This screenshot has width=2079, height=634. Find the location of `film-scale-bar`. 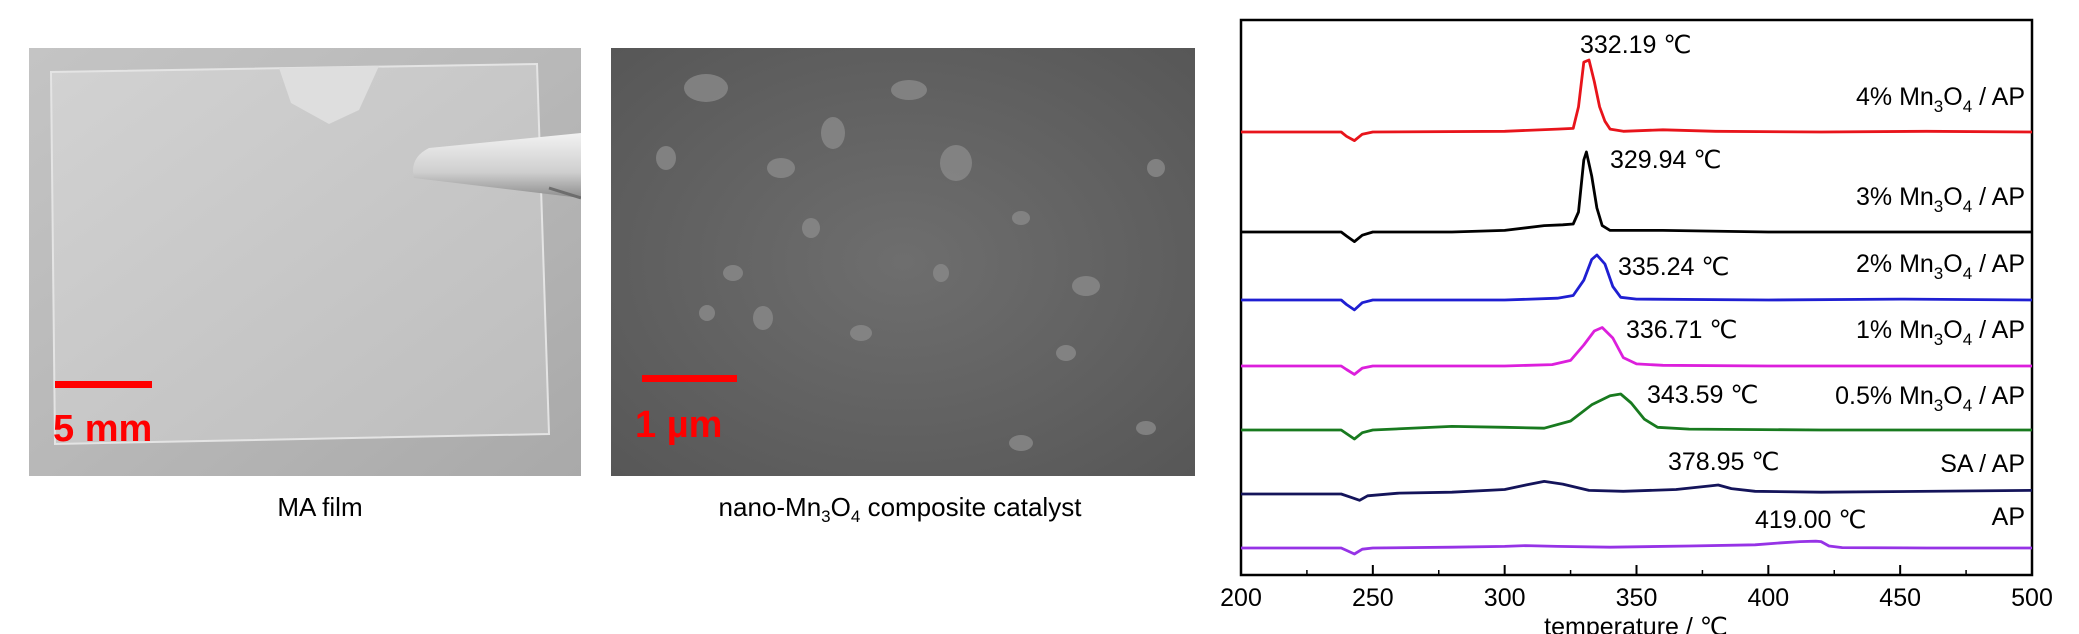

film-scale-bar is located at coordinates (103, 384).